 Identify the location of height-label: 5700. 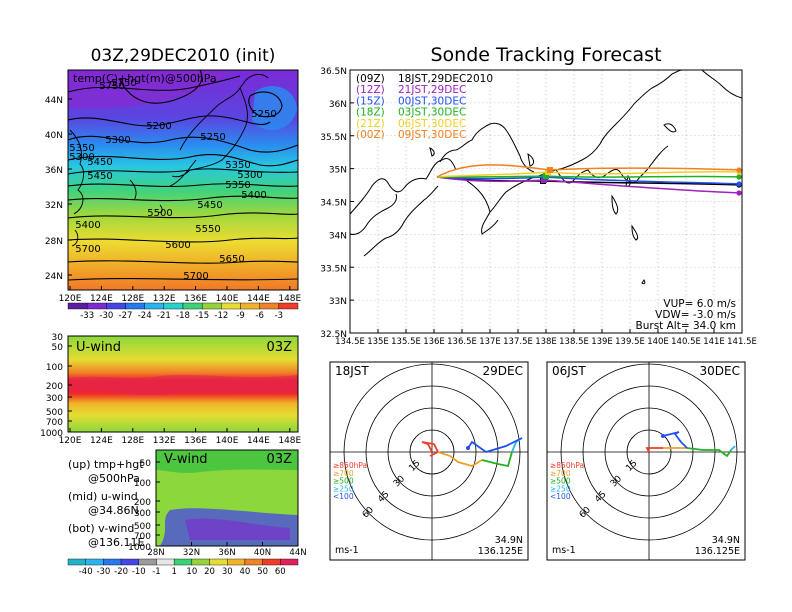
(87, 249).